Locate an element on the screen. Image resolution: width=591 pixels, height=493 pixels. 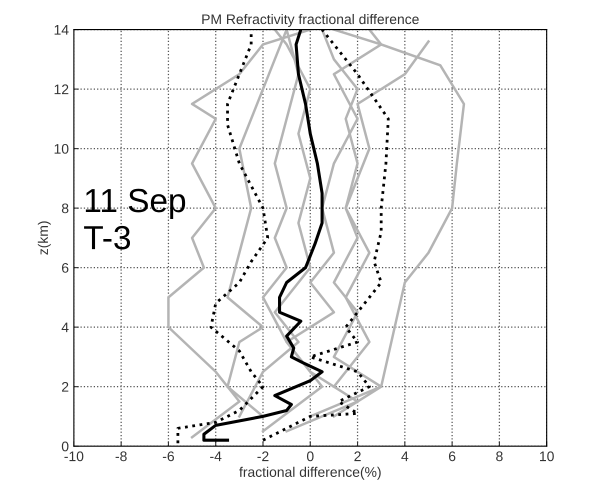
y-tick-label: 0 is located at coordinates (65, 447).